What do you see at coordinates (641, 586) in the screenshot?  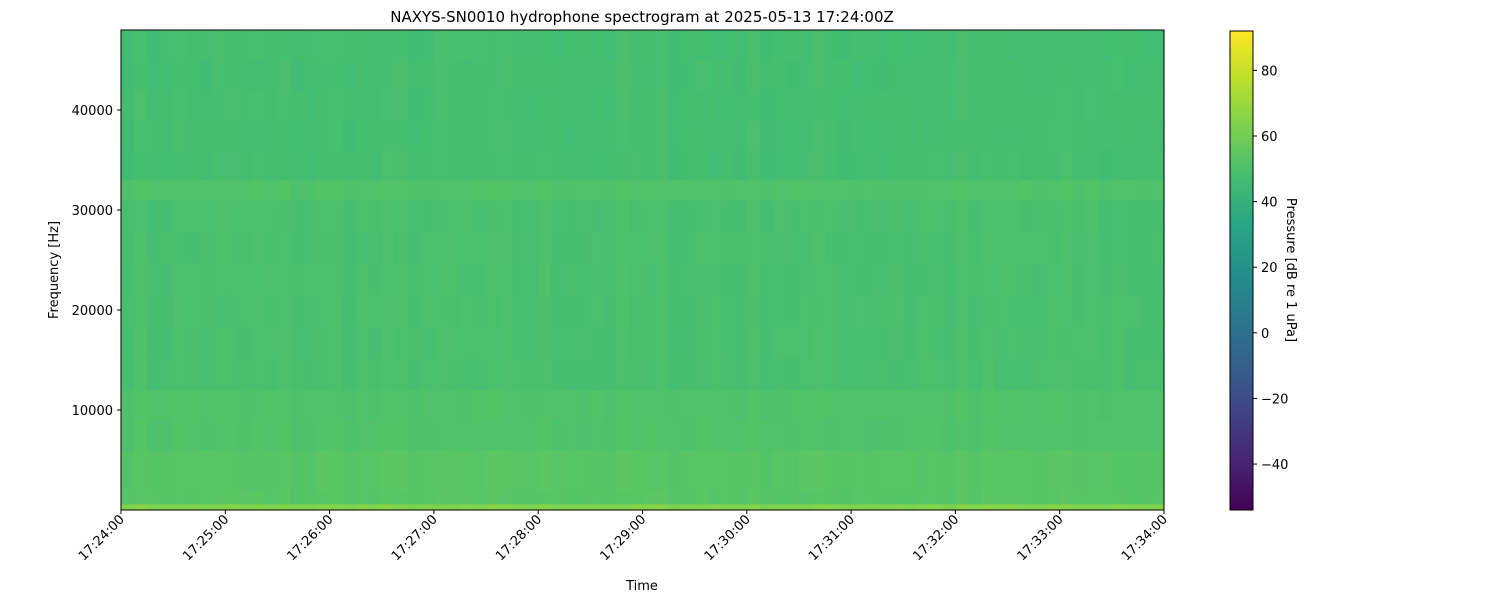 I see `x-axis-label: Time` at bounding box center [641, 586].